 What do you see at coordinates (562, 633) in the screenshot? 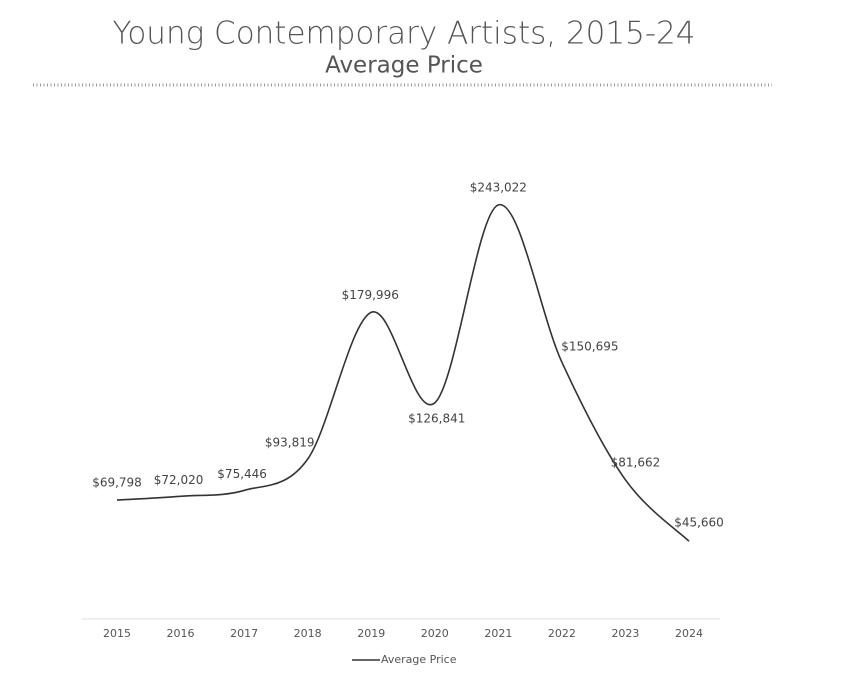
I see `x-tick-label: 2022` at bounding box center [562, 633].